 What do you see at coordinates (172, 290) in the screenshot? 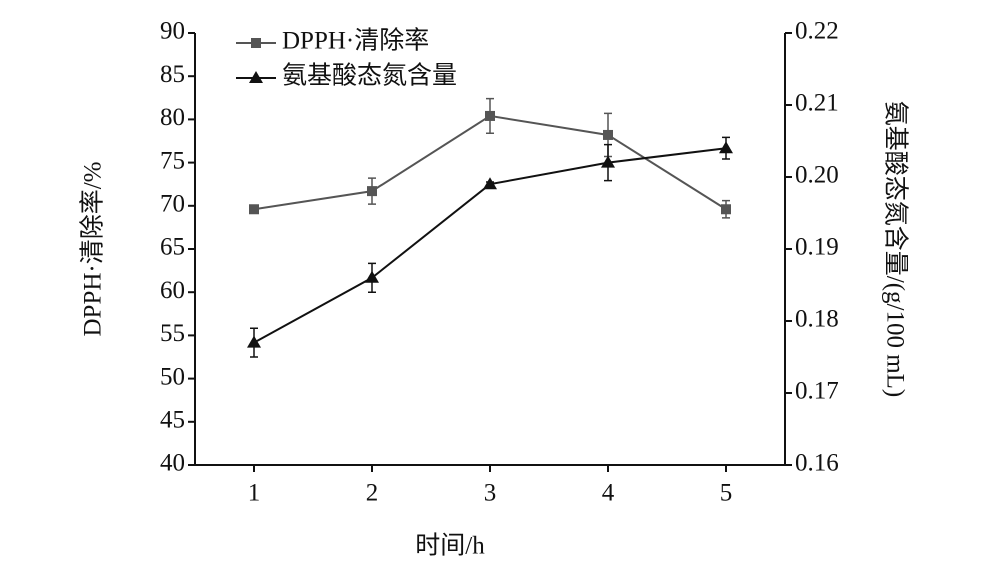
I see `y-tick-label: 60` at bounding box center [172, 290].